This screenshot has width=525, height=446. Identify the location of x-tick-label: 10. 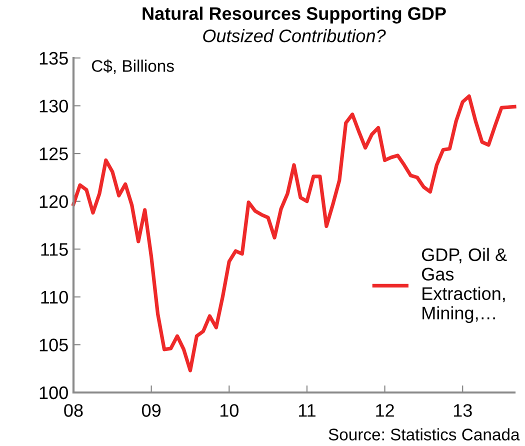
(229, 410).